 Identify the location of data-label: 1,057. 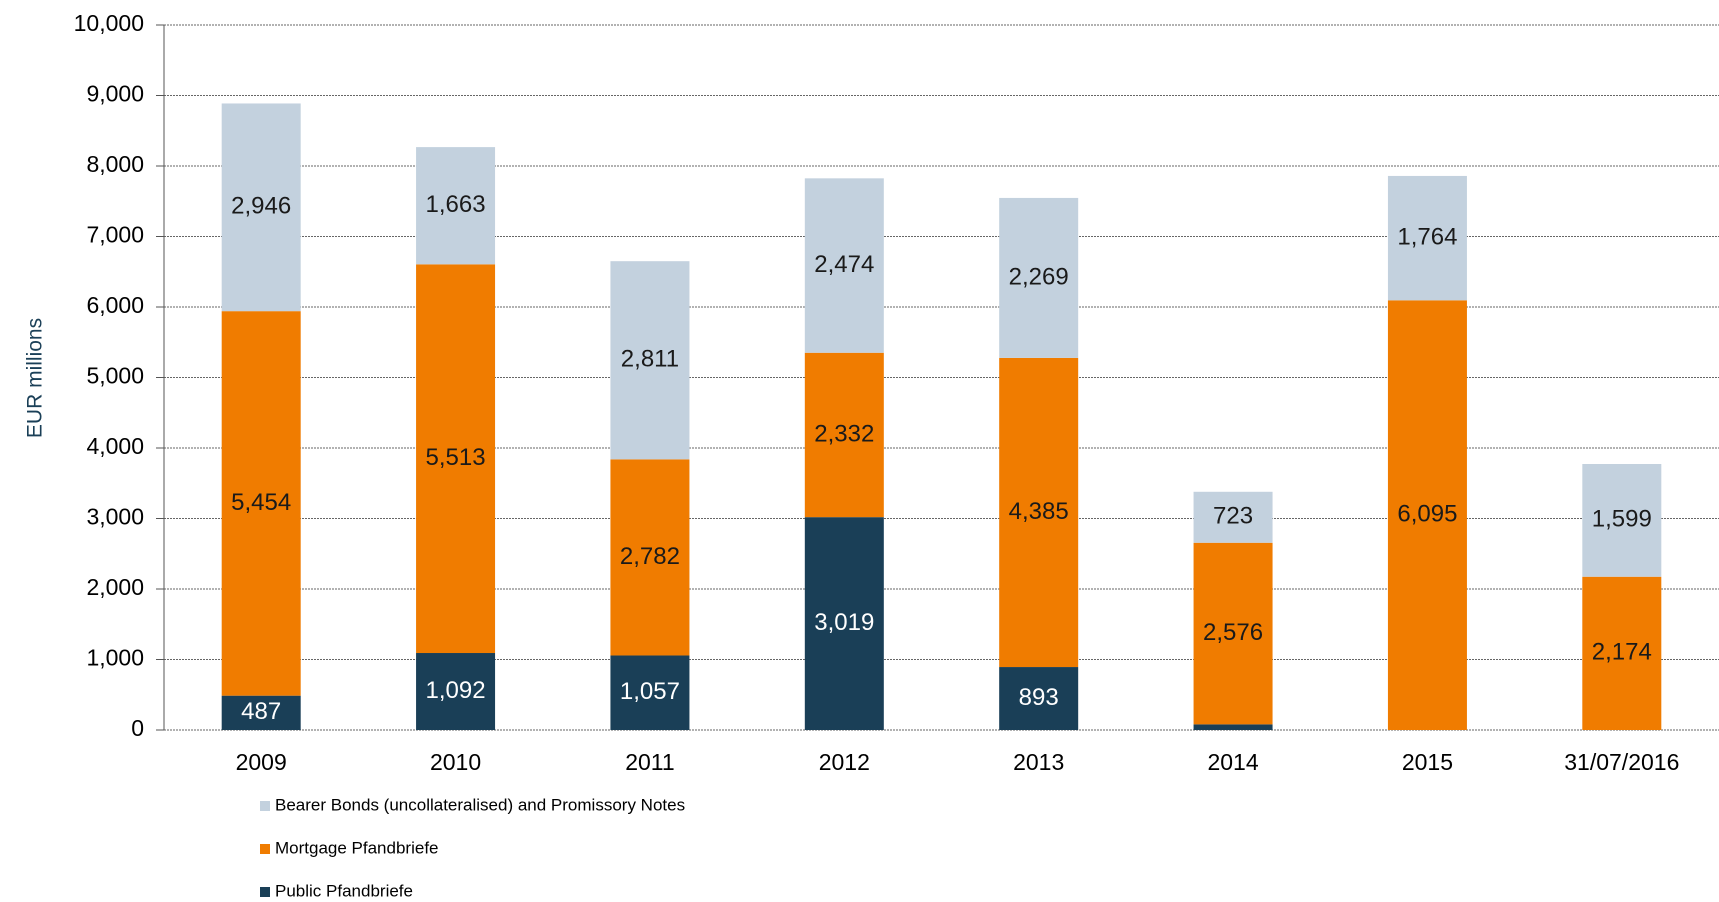
(650, 691).